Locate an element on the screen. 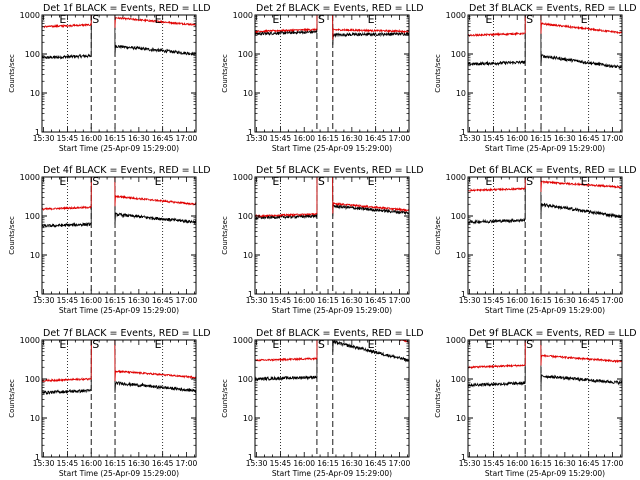 The image size is (640, 480). chart-title: Det 8f BLACK = Events, RED = LLD is located at coordinates (340, 333).